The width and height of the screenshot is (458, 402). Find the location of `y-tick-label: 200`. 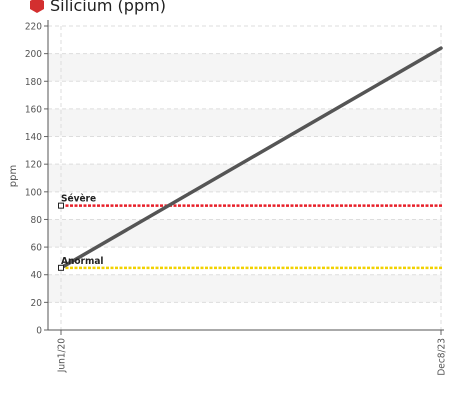

y-tick-label: 200 is located at coordinates (33, 54).